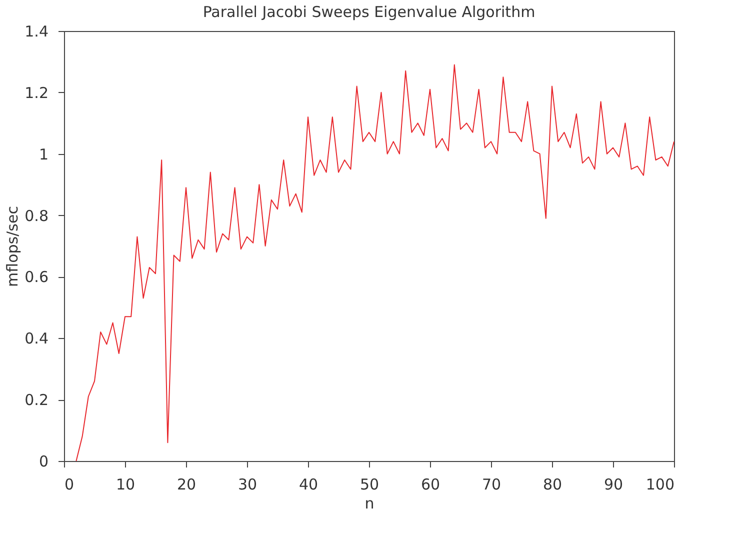 The width and height of the screenshot is (746, 550). What do you see at coordinates (36, 215) in the screenshot?
I see `y-tick-label: 0.8` at bounding box center [36, 215].